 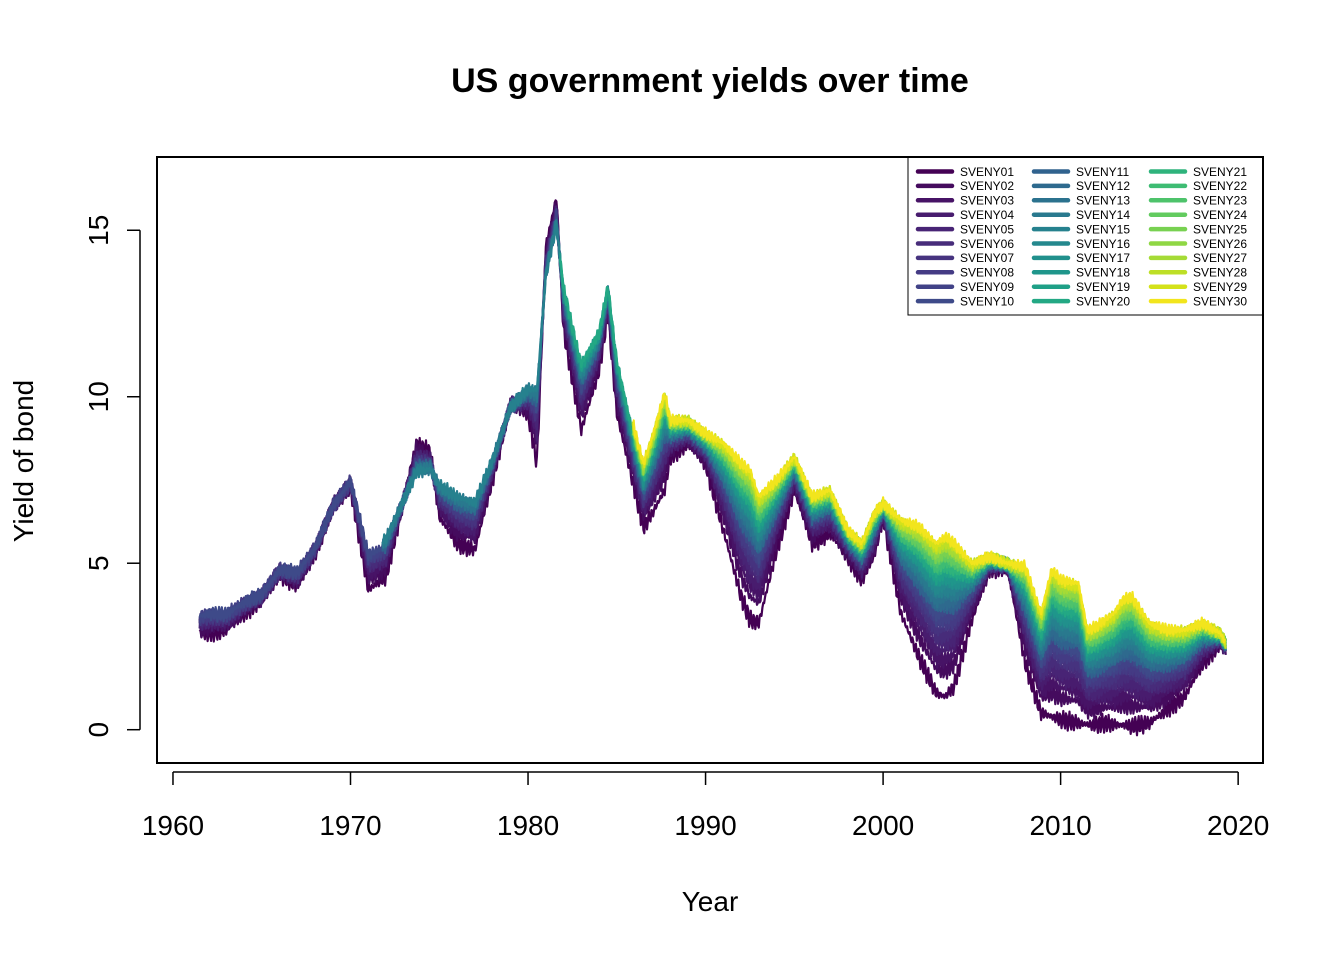 I want to click on legend-label: SVENY15, so click(x=1103, y=229).